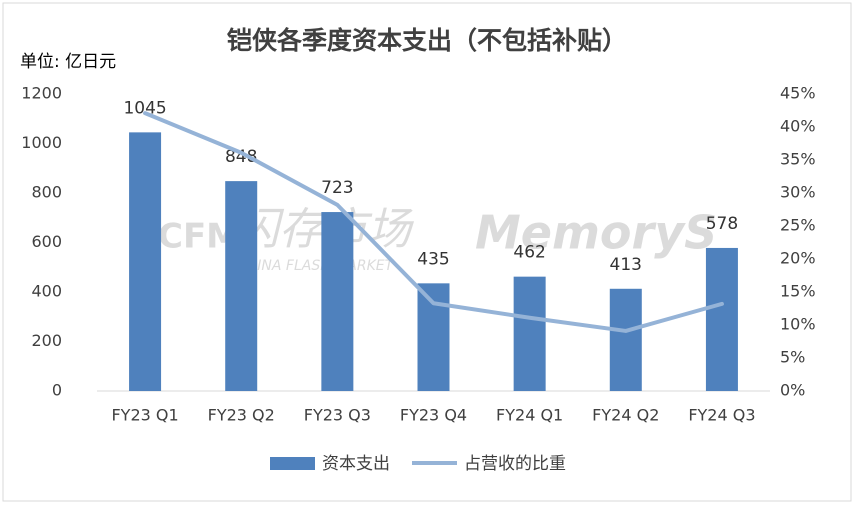 The width and height of the screenshot is (855, 507). Describe the element at coordinates (356, 464) in the screenshot. I see `legend-label: 资本支出` at that location.